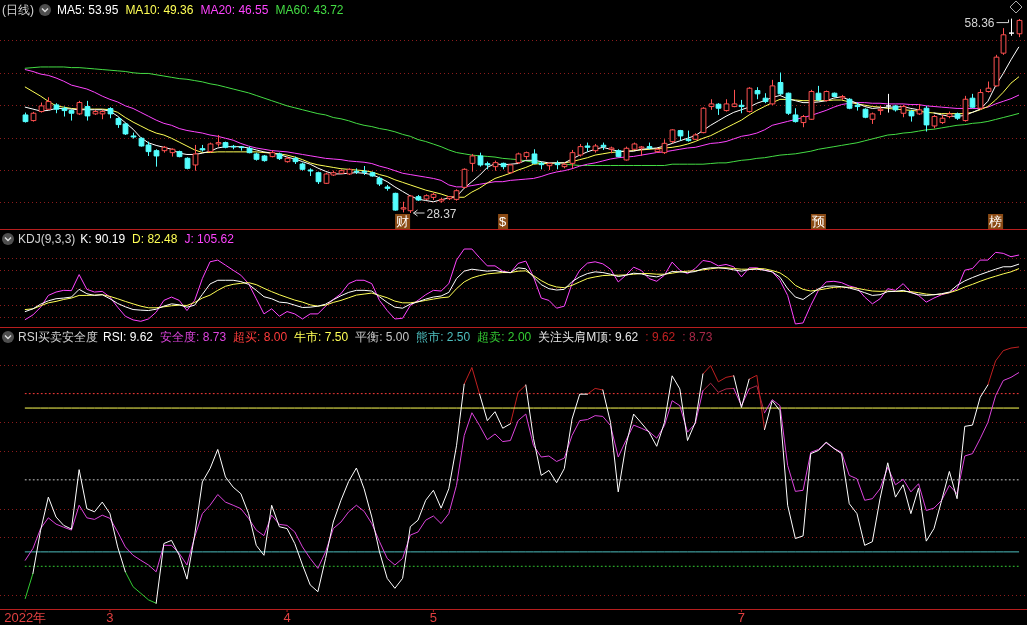 This screenshot has width=1027, height=625. I want to click on text: 安全度: 8.73, so click(193, 337).